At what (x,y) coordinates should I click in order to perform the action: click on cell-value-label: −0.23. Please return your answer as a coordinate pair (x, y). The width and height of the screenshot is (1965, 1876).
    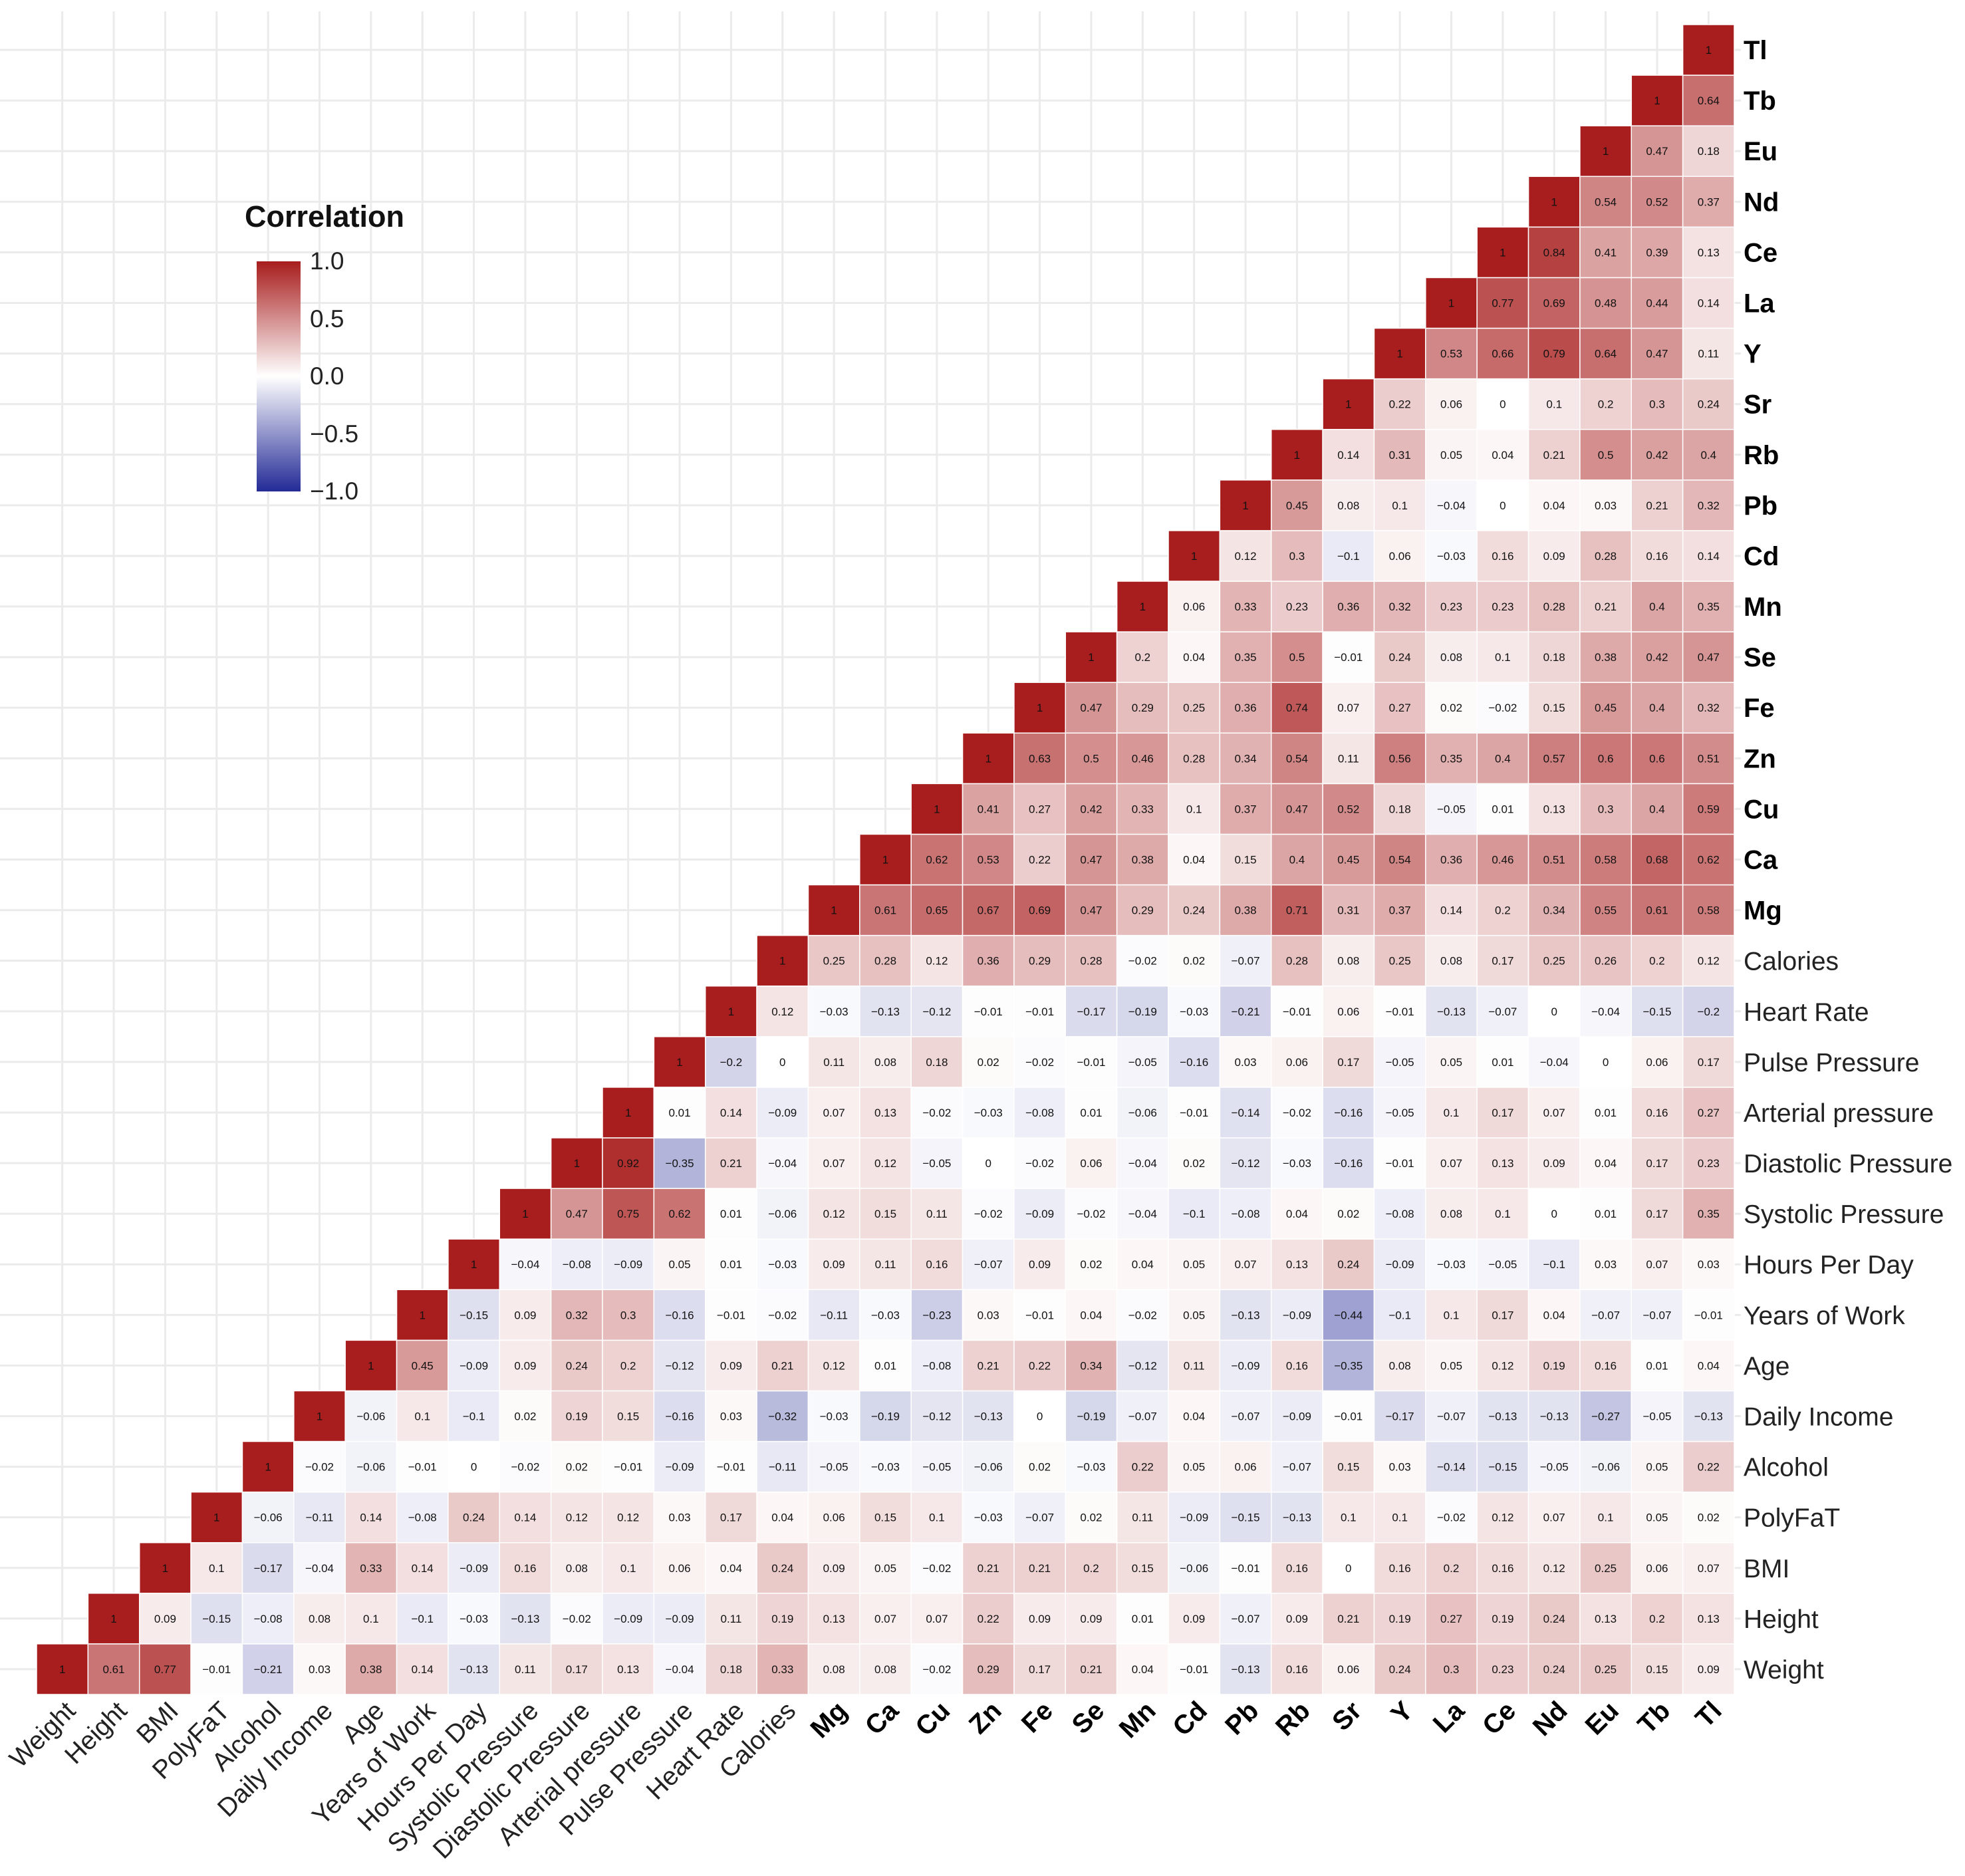
    Looking at the image, I should click on (936, 1315).